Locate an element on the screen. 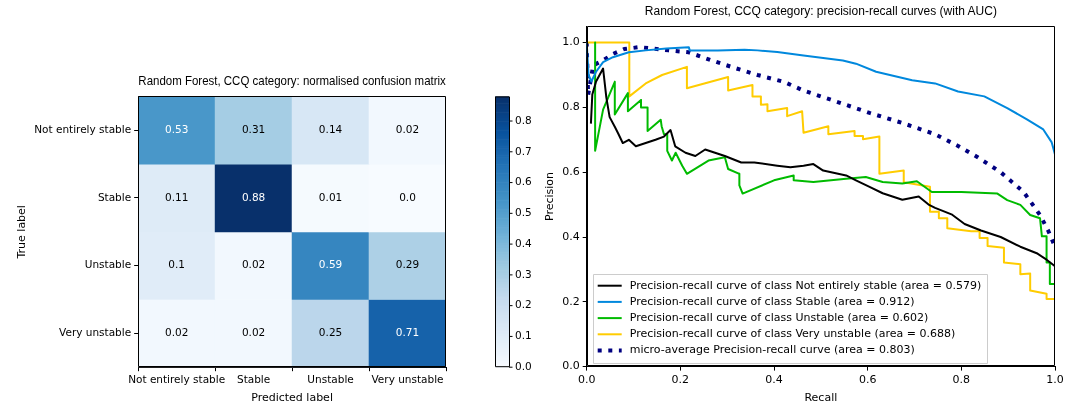  data-label: 0.53 is located at coordinates (176, 128).